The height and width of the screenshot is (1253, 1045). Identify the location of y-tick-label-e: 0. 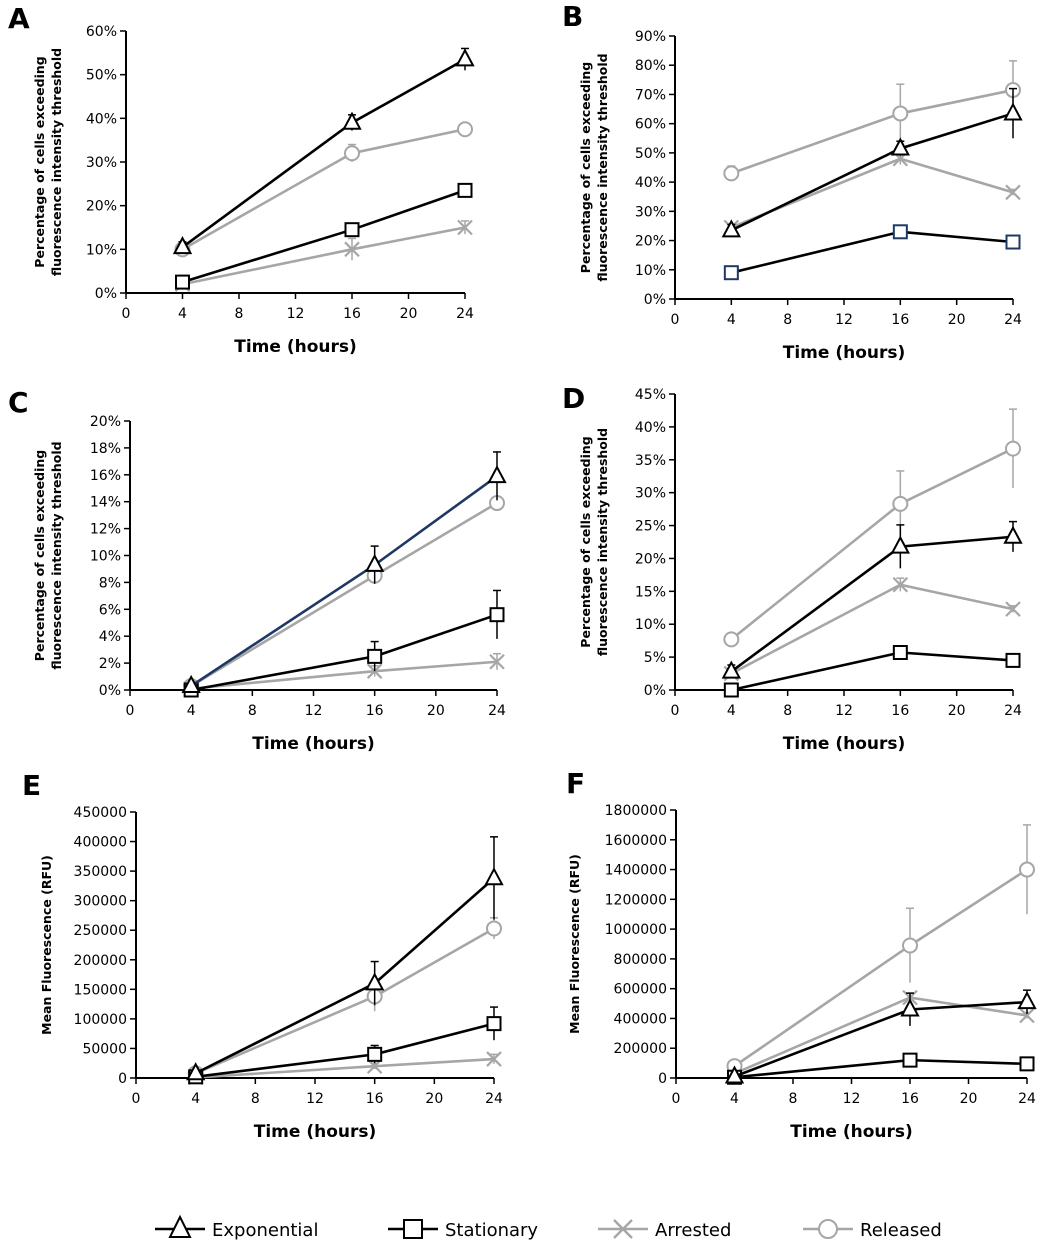
(122, 1079).